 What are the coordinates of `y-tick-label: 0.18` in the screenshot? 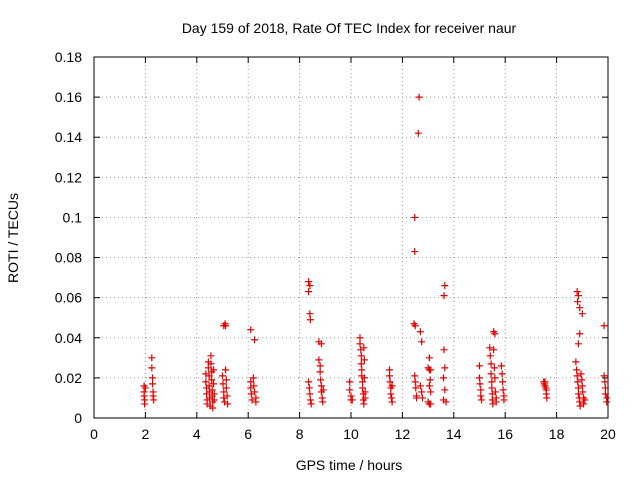 It's located at (68, 57).